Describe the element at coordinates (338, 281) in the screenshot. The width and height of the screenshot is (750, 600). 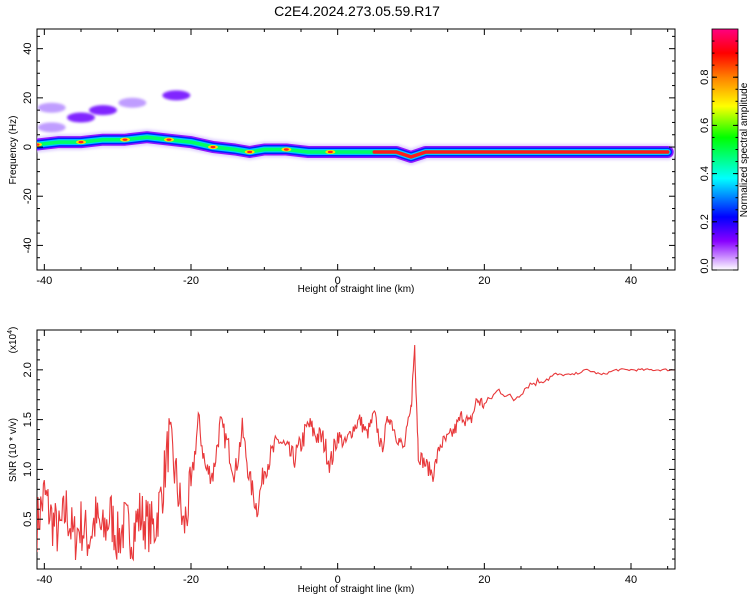
I see `heatmap-x-tick-label: 0` at that location.